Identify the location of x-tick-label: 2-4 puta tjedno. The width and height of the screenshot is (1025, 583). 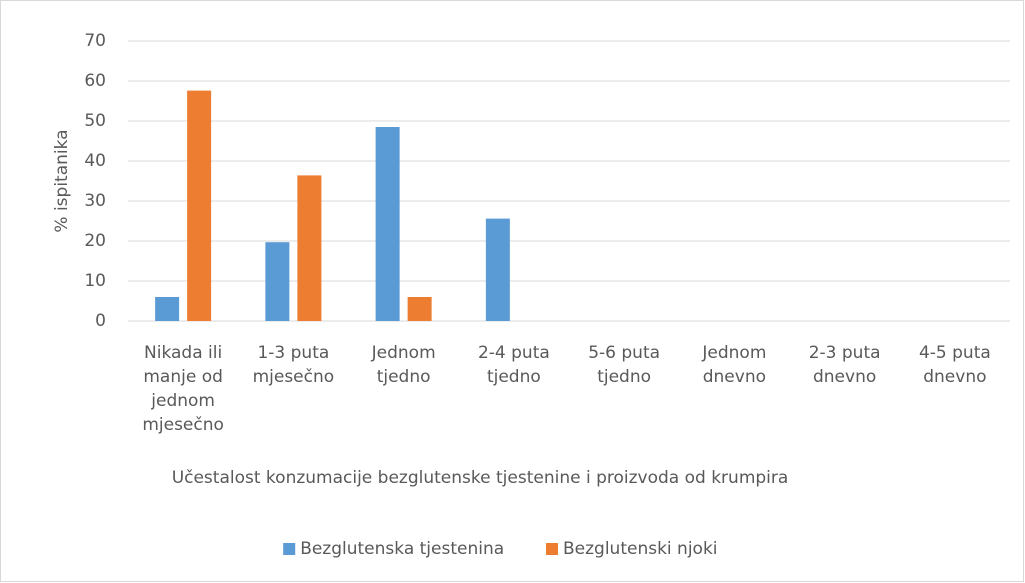
(513, 365).